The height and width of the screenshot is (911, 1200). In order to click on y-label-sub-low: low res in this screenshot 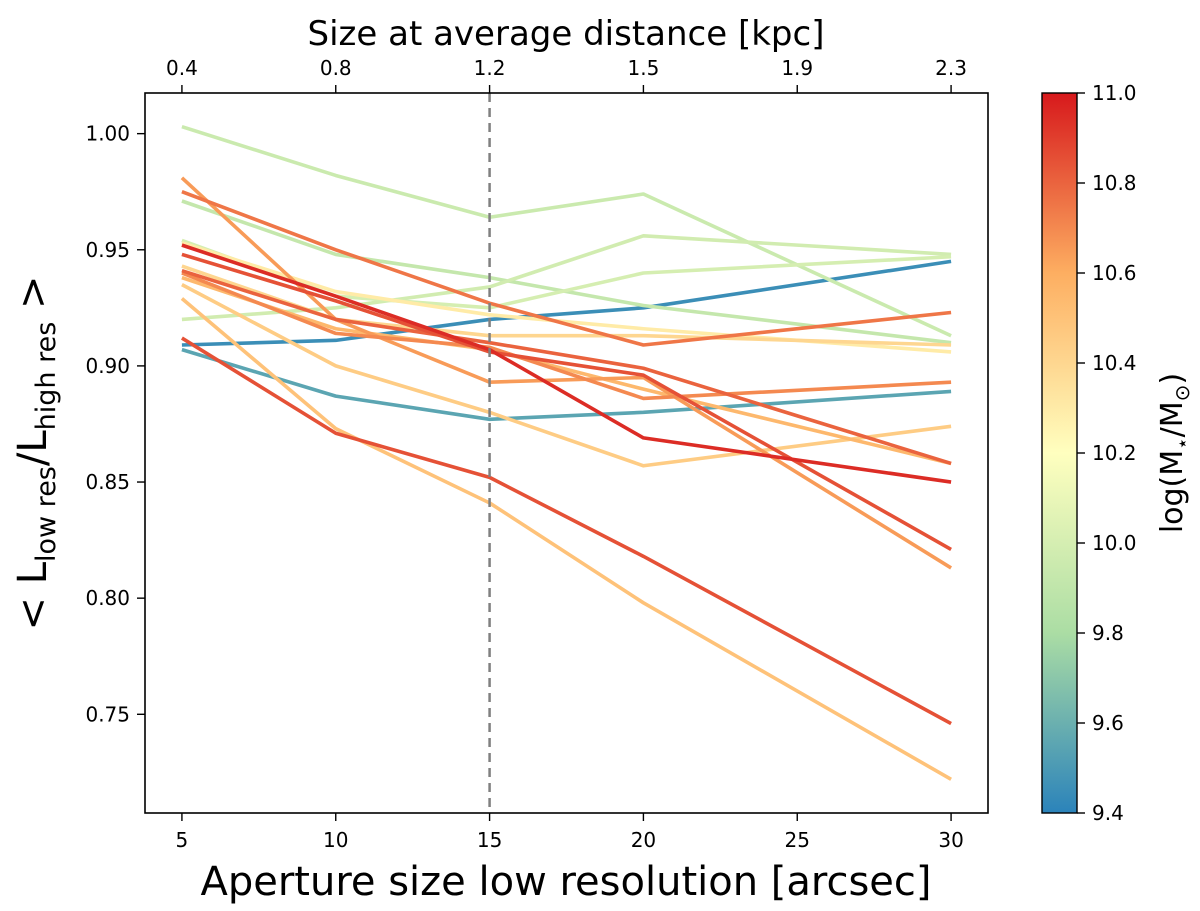, I will do `click(46, 514)`.